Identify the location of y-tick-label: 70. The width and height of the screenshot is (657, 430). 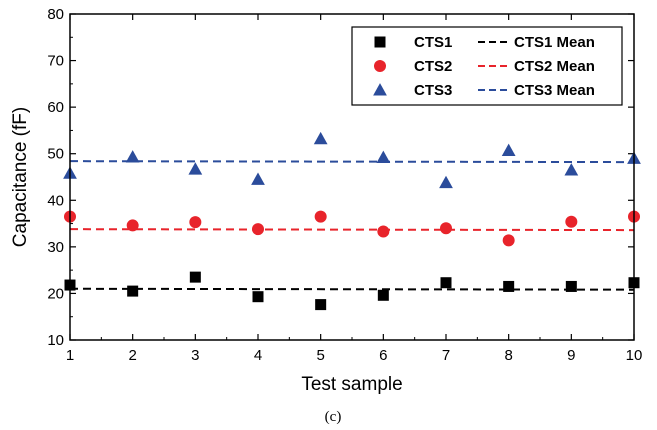
(55, 61).